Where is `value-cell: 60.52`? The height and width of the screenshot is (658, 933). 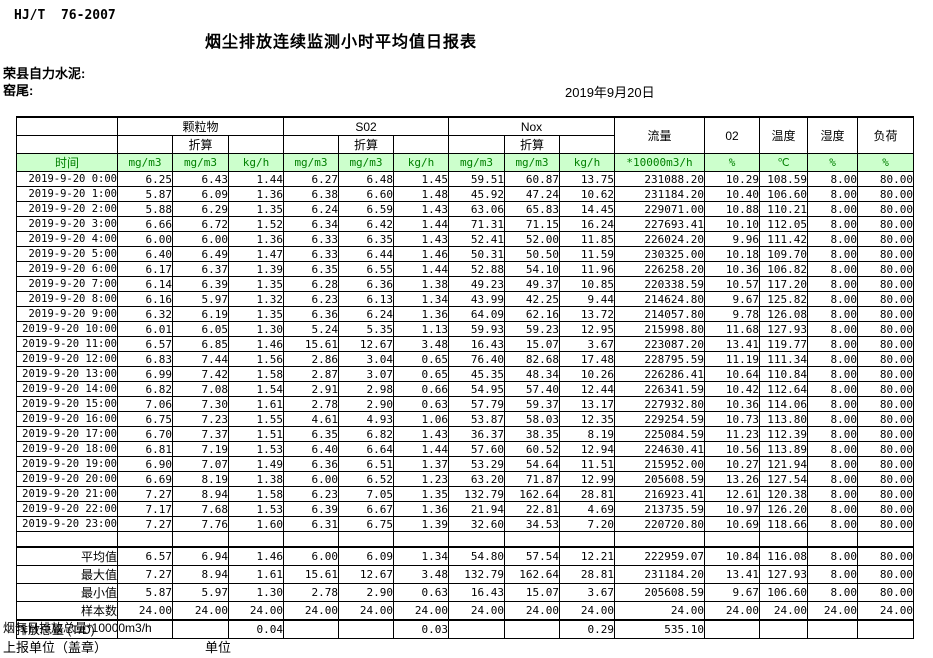 value-cell: 60.52 is located at coordinates (532, 449).